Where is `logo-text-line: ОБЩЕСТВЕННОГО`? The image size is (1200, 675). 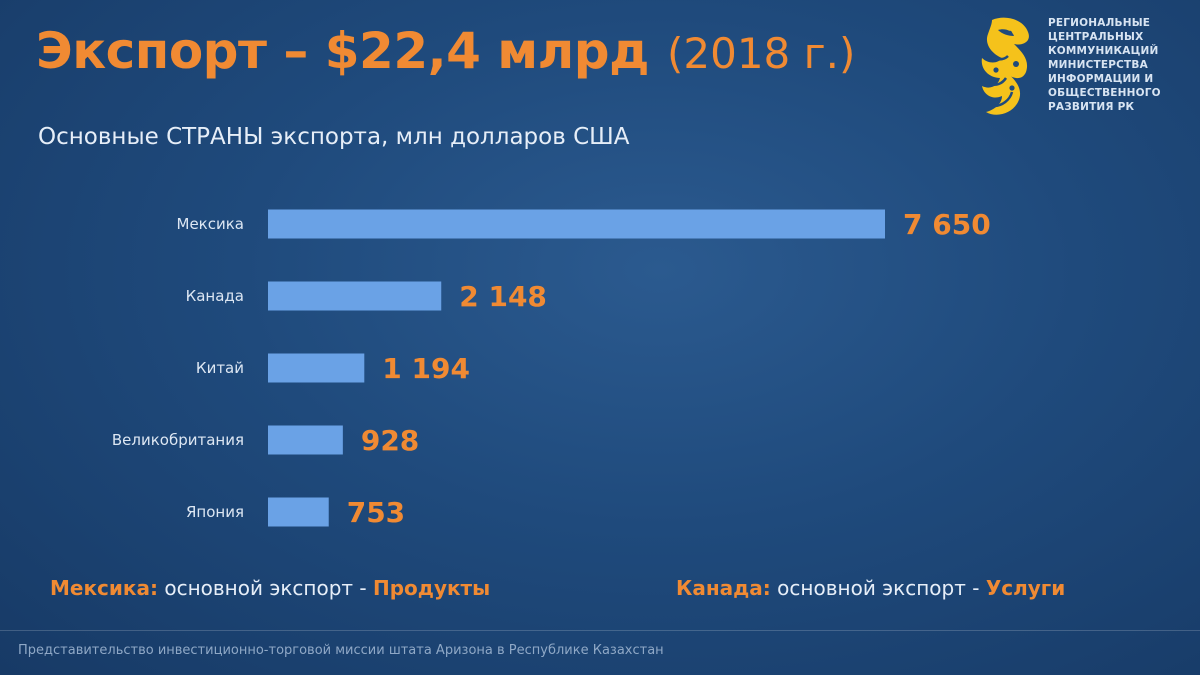
logo-text-line: ОБЩЕСТВЕННОГО is located at coordinates (1104, 93).